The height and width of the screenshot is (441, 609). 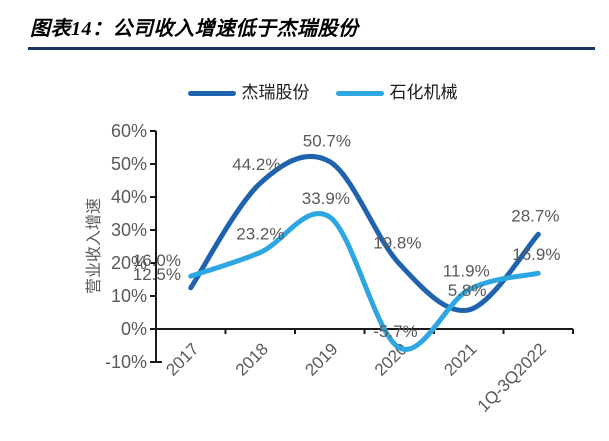 I want to click on data-label: 19.8%, so click(x=397, y=243).